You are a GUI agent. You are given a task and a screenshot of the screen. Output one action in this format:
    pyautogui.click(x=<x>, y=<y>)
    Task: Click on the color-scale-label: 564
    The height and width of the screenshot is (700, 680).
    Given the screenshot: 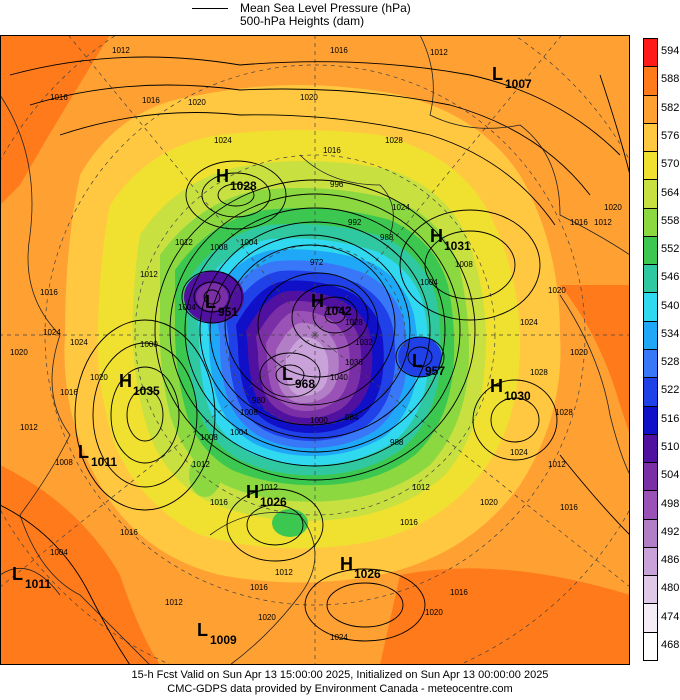 What is the action you would take?
    pyautogui.click(x=670, y=192)
    